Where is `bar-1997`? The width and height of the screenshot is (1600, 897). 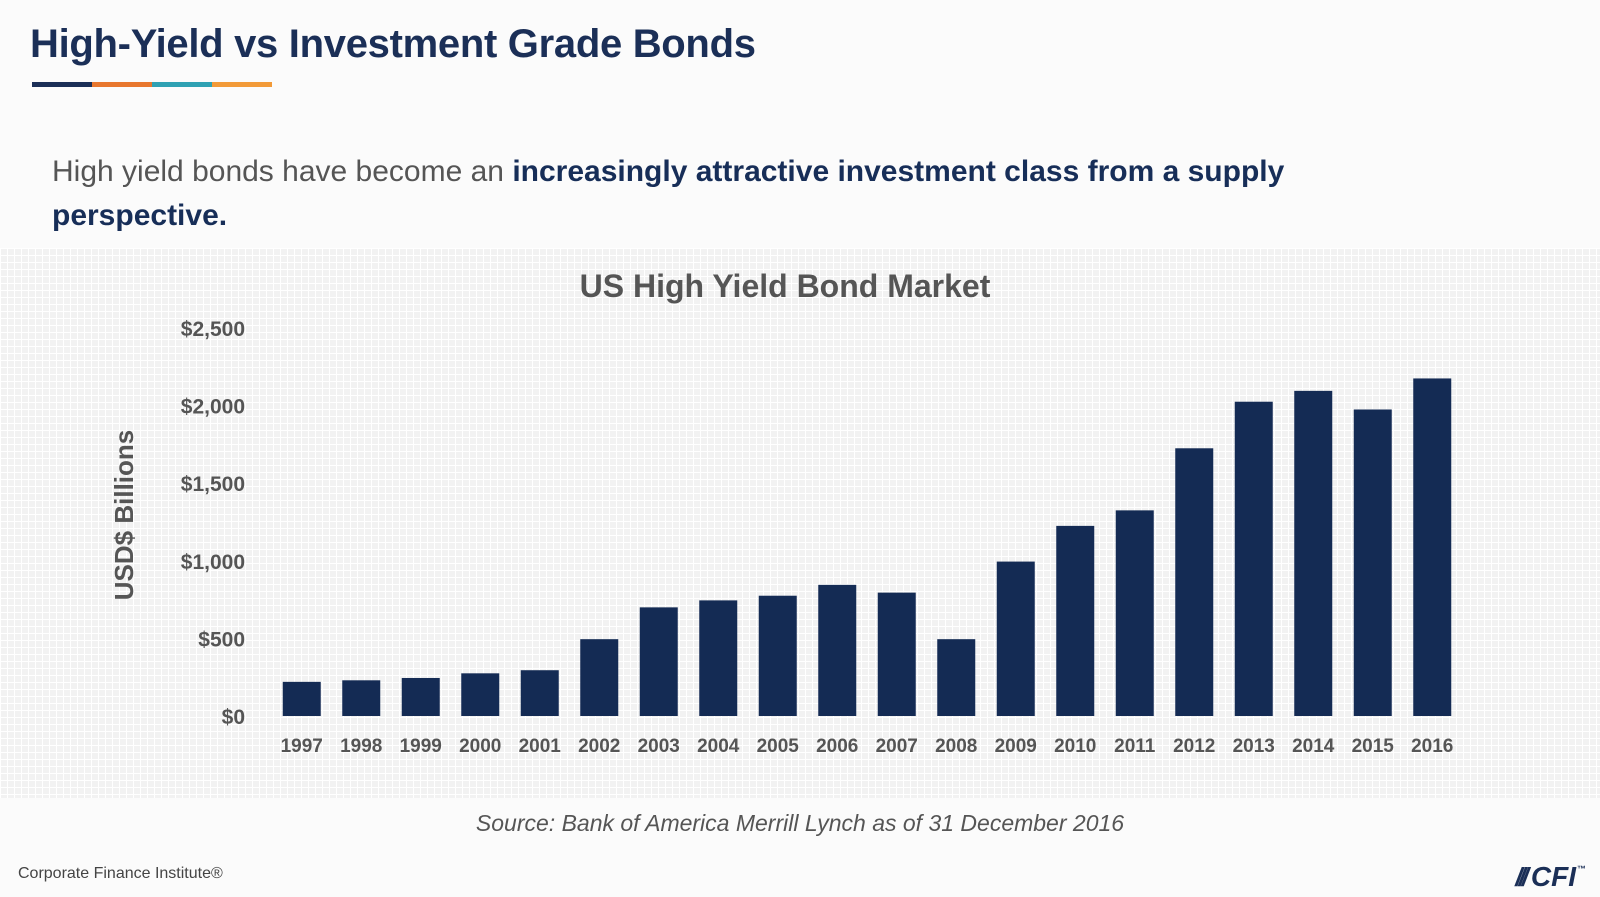 bar-1997 is located at coordinates (301, 698).